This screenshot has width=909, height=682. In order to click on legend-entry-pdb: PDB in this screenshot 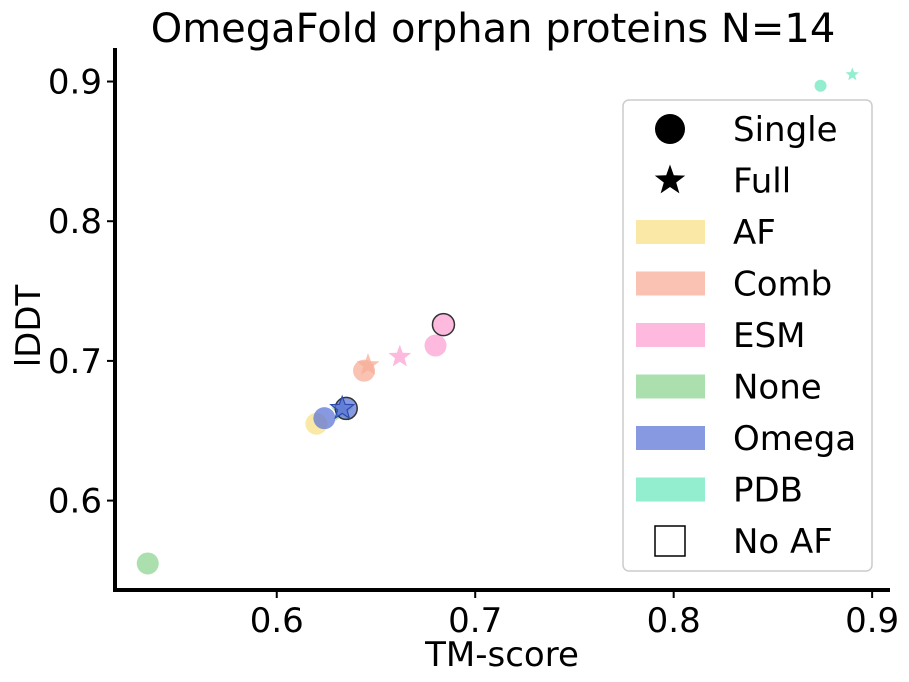, I will do `click(719, 491)`.